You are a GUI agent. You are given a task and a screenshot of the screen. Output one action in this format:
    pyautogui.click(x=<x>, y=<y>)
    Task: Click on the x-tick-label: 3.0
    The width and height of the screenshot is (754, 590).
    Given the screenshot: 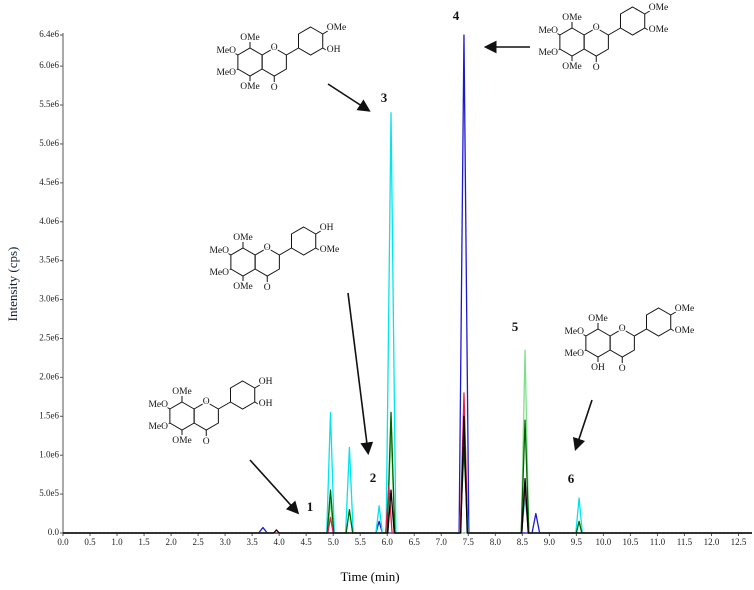 What is the action you would take?
    pyautogui.click(x=225, y=542)
    